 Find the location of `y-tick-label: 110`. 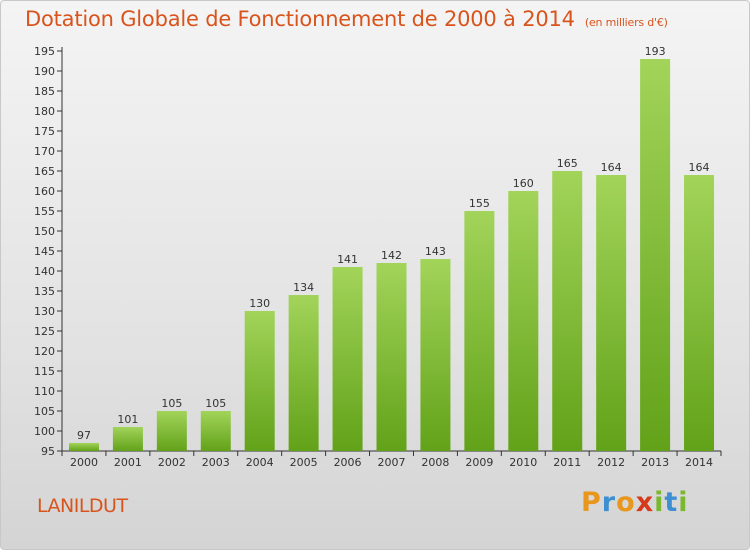

y-tick-label: 110 is located at coordinates (44, 391).